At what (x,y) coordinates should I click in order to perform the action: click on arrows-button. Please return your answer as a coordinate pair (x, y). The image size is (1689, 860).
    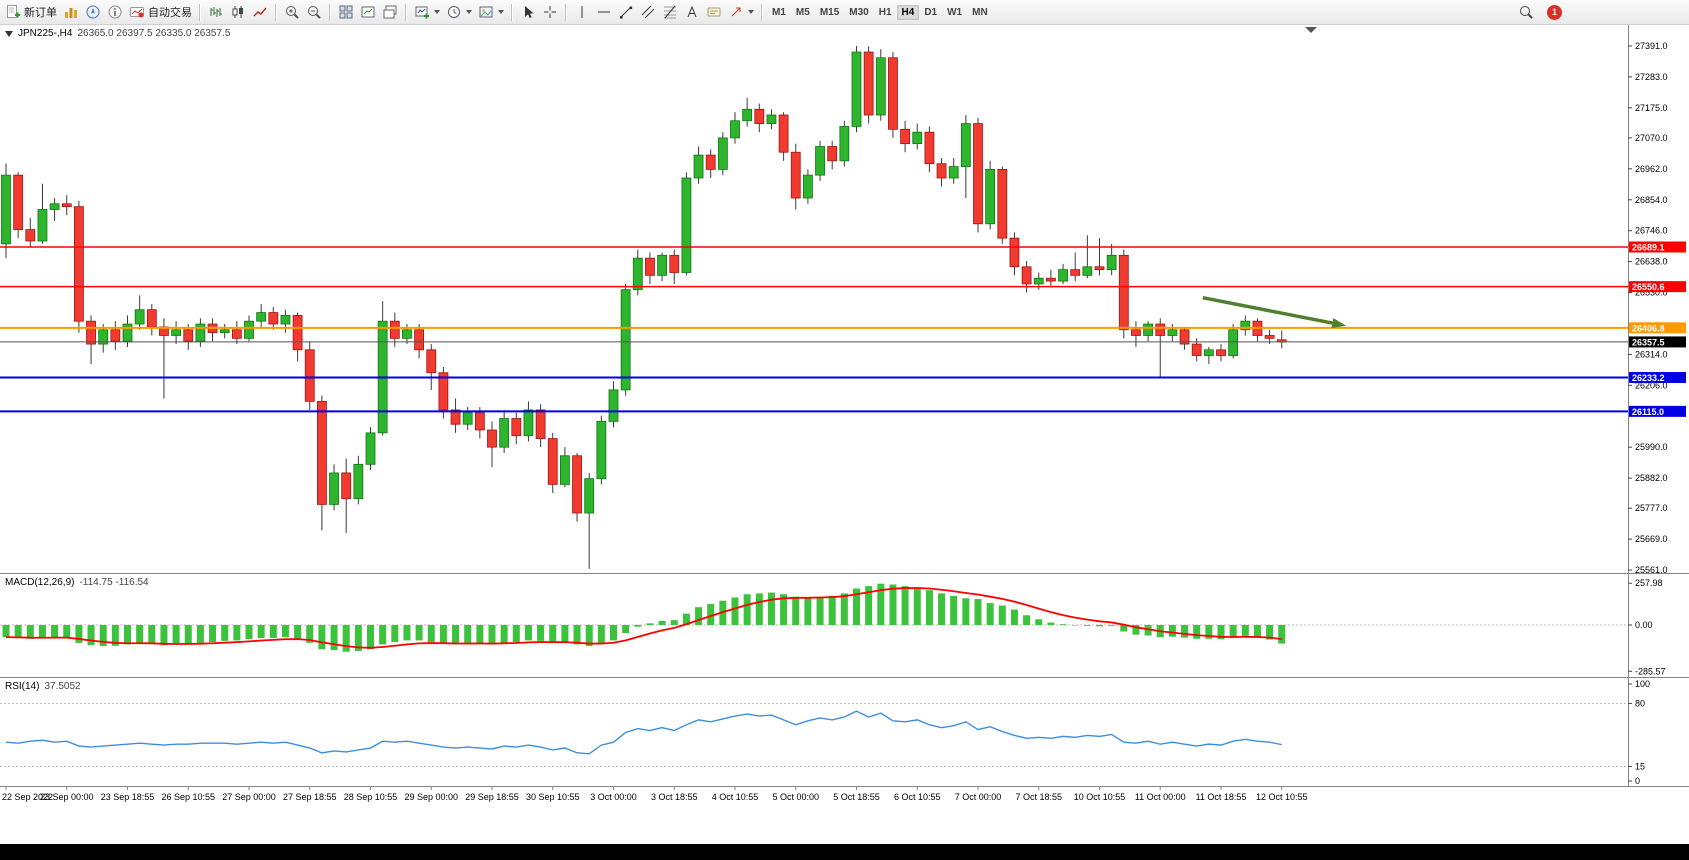
    Looking at the image, I should click on (741, 12).